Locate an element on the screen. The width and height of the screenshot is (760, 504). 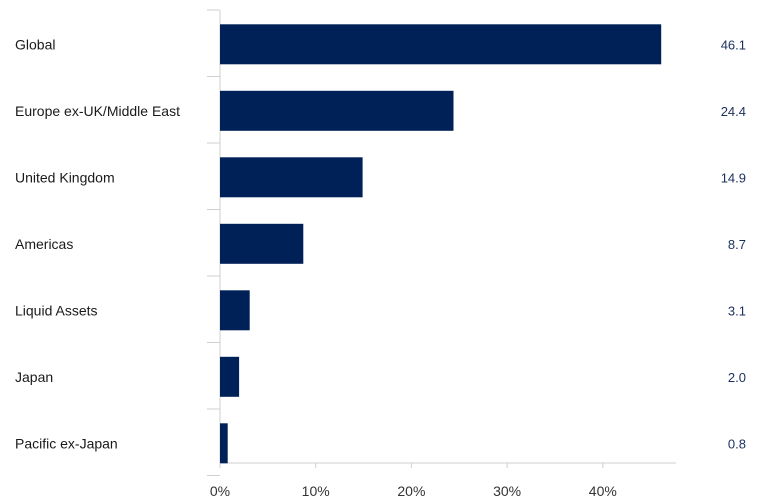
x-tick-label: 20% is located at coordinates (411, 491).